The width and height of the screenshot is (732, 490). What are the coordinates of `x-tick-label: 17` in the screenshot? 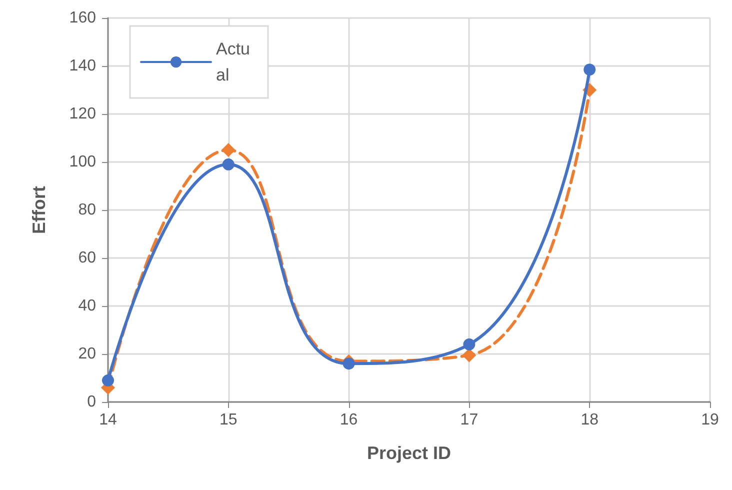 It's located at (469, 420).